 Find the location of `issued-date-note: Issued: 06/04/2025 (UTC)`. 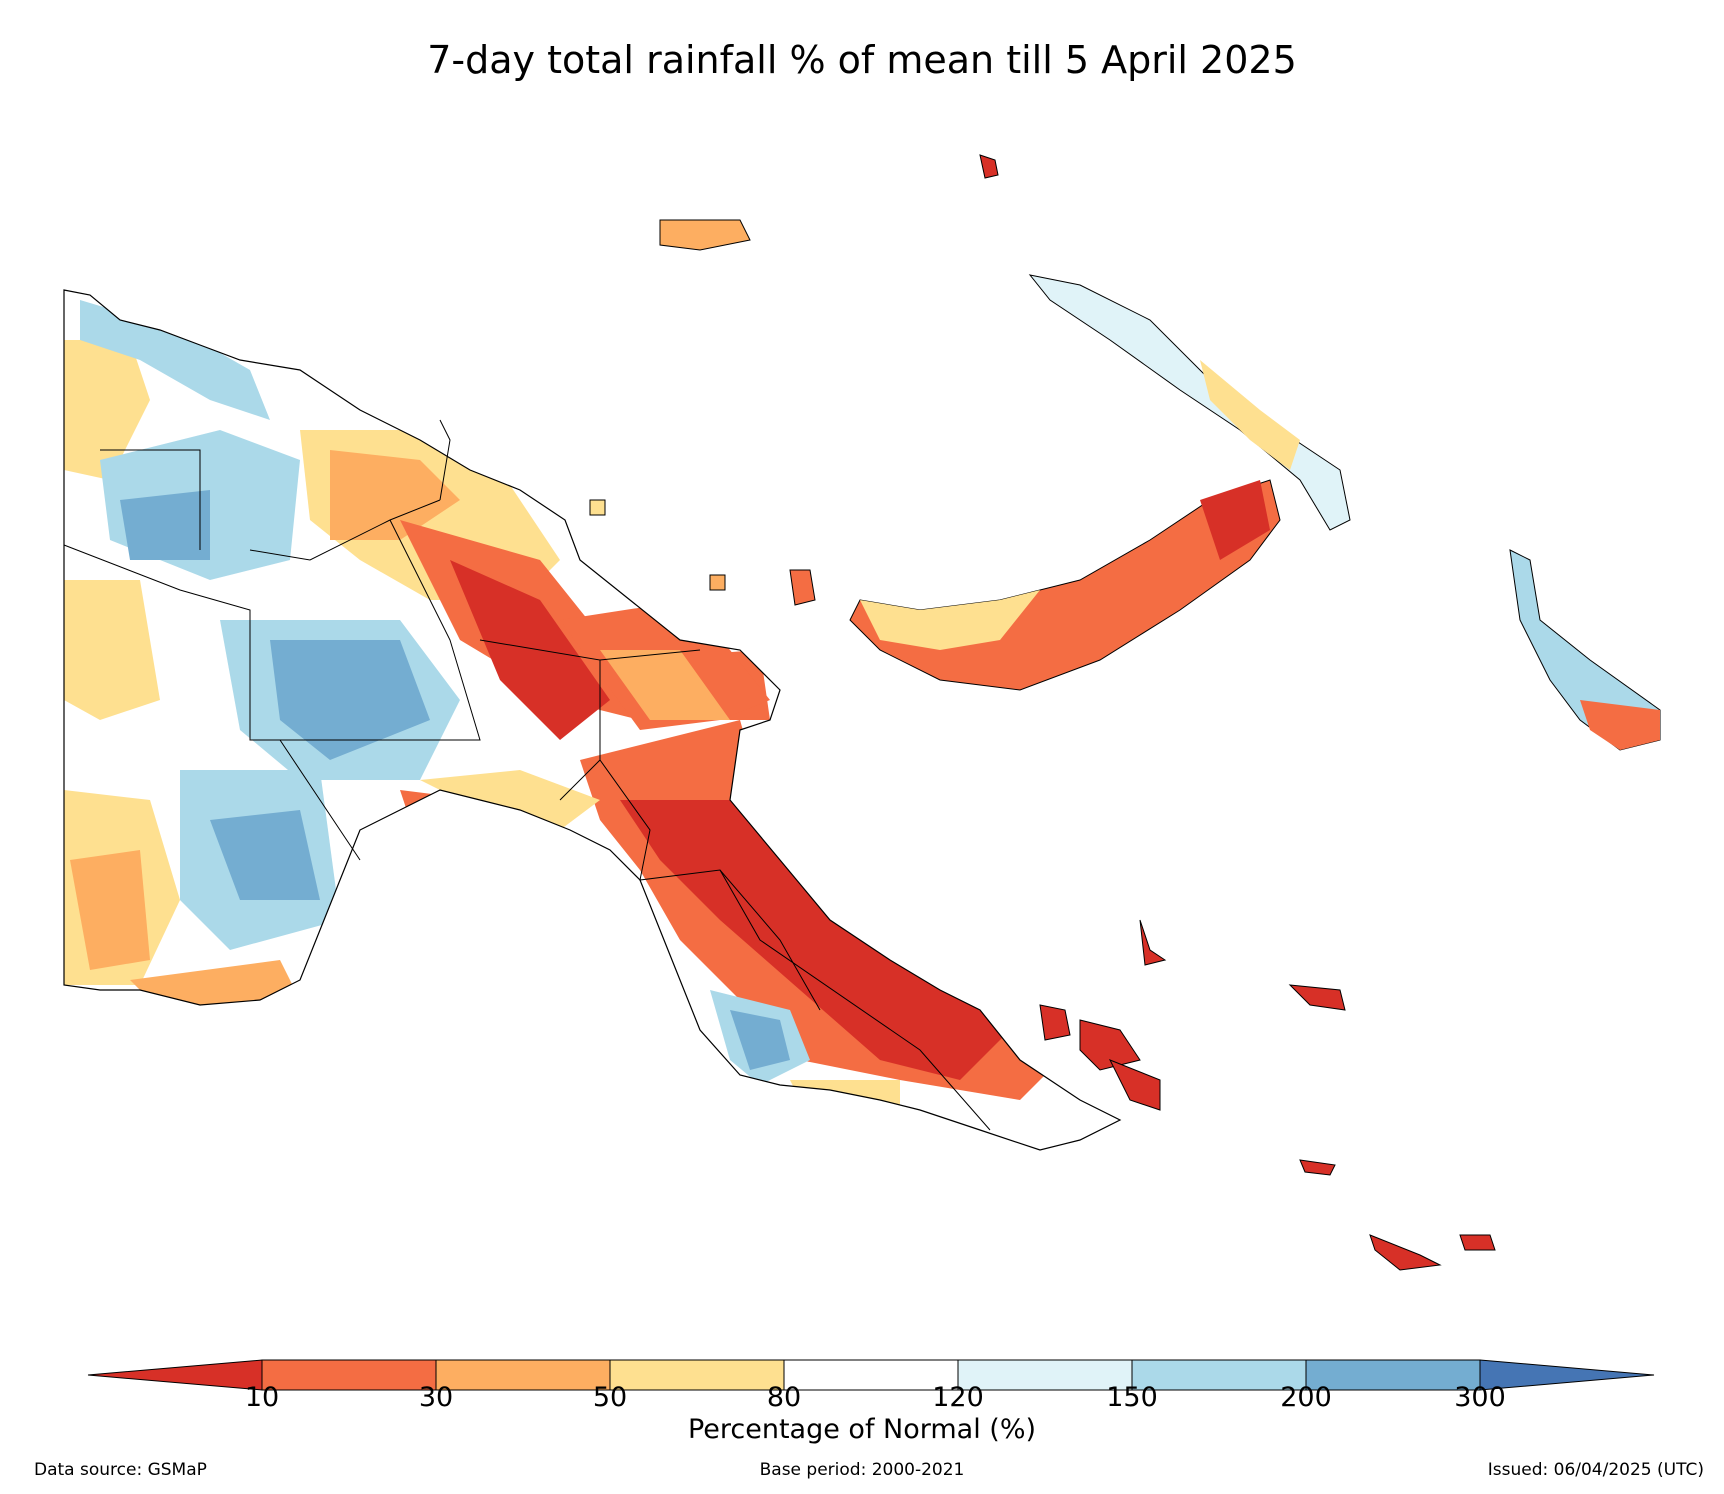

issued-date-note: Issued: 06/04/2025 (UTC) is located at coordinates (1595, 1470).